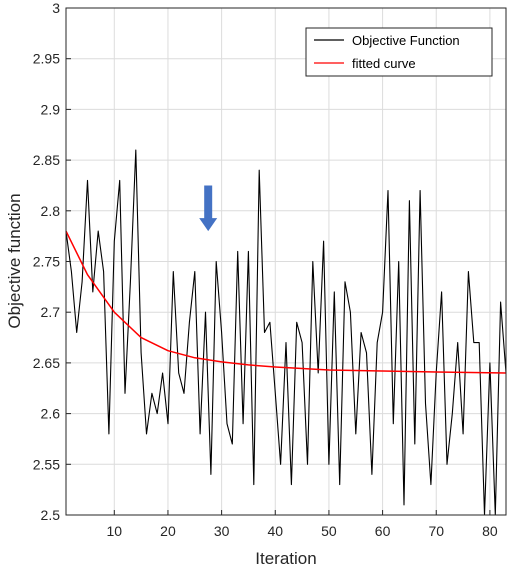 The height and width of the screenshot is (570, 510). I want to click on x-tick-label: 30, so click(222, 531).